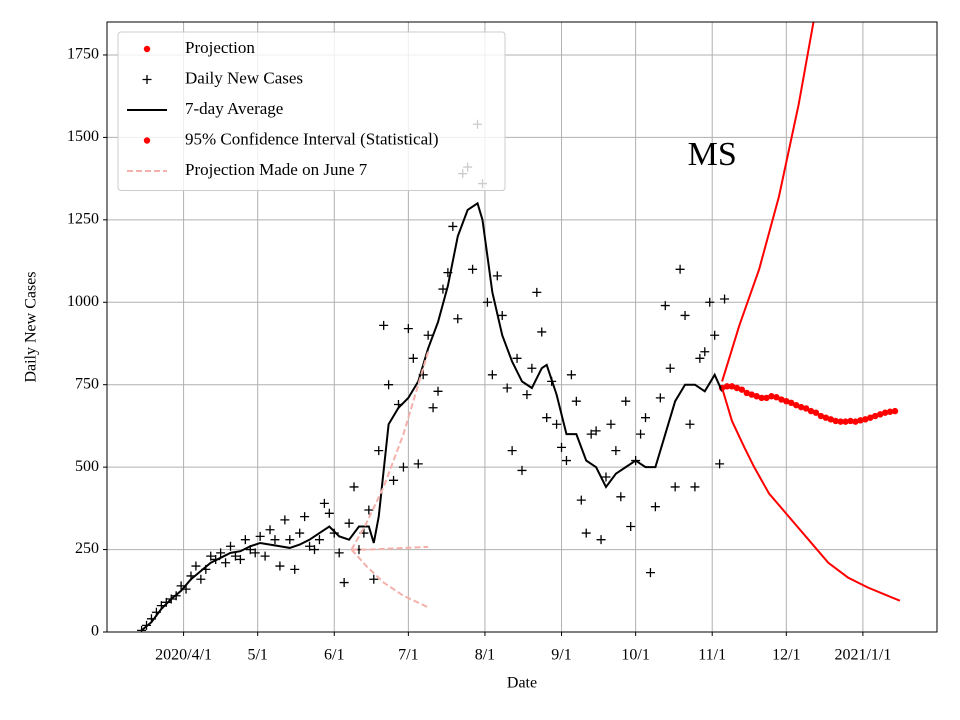  What do you see at coordinates (312, 138) in the screenshot?
I see `legend-label: 95% Confidence Interval (Statistical)` at bounding box center [312, 138].